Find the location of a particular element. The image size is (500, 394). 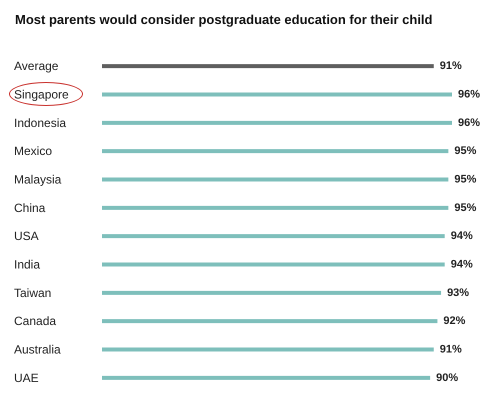

y-tick-label: UAE is located at coordinates (26, 377).